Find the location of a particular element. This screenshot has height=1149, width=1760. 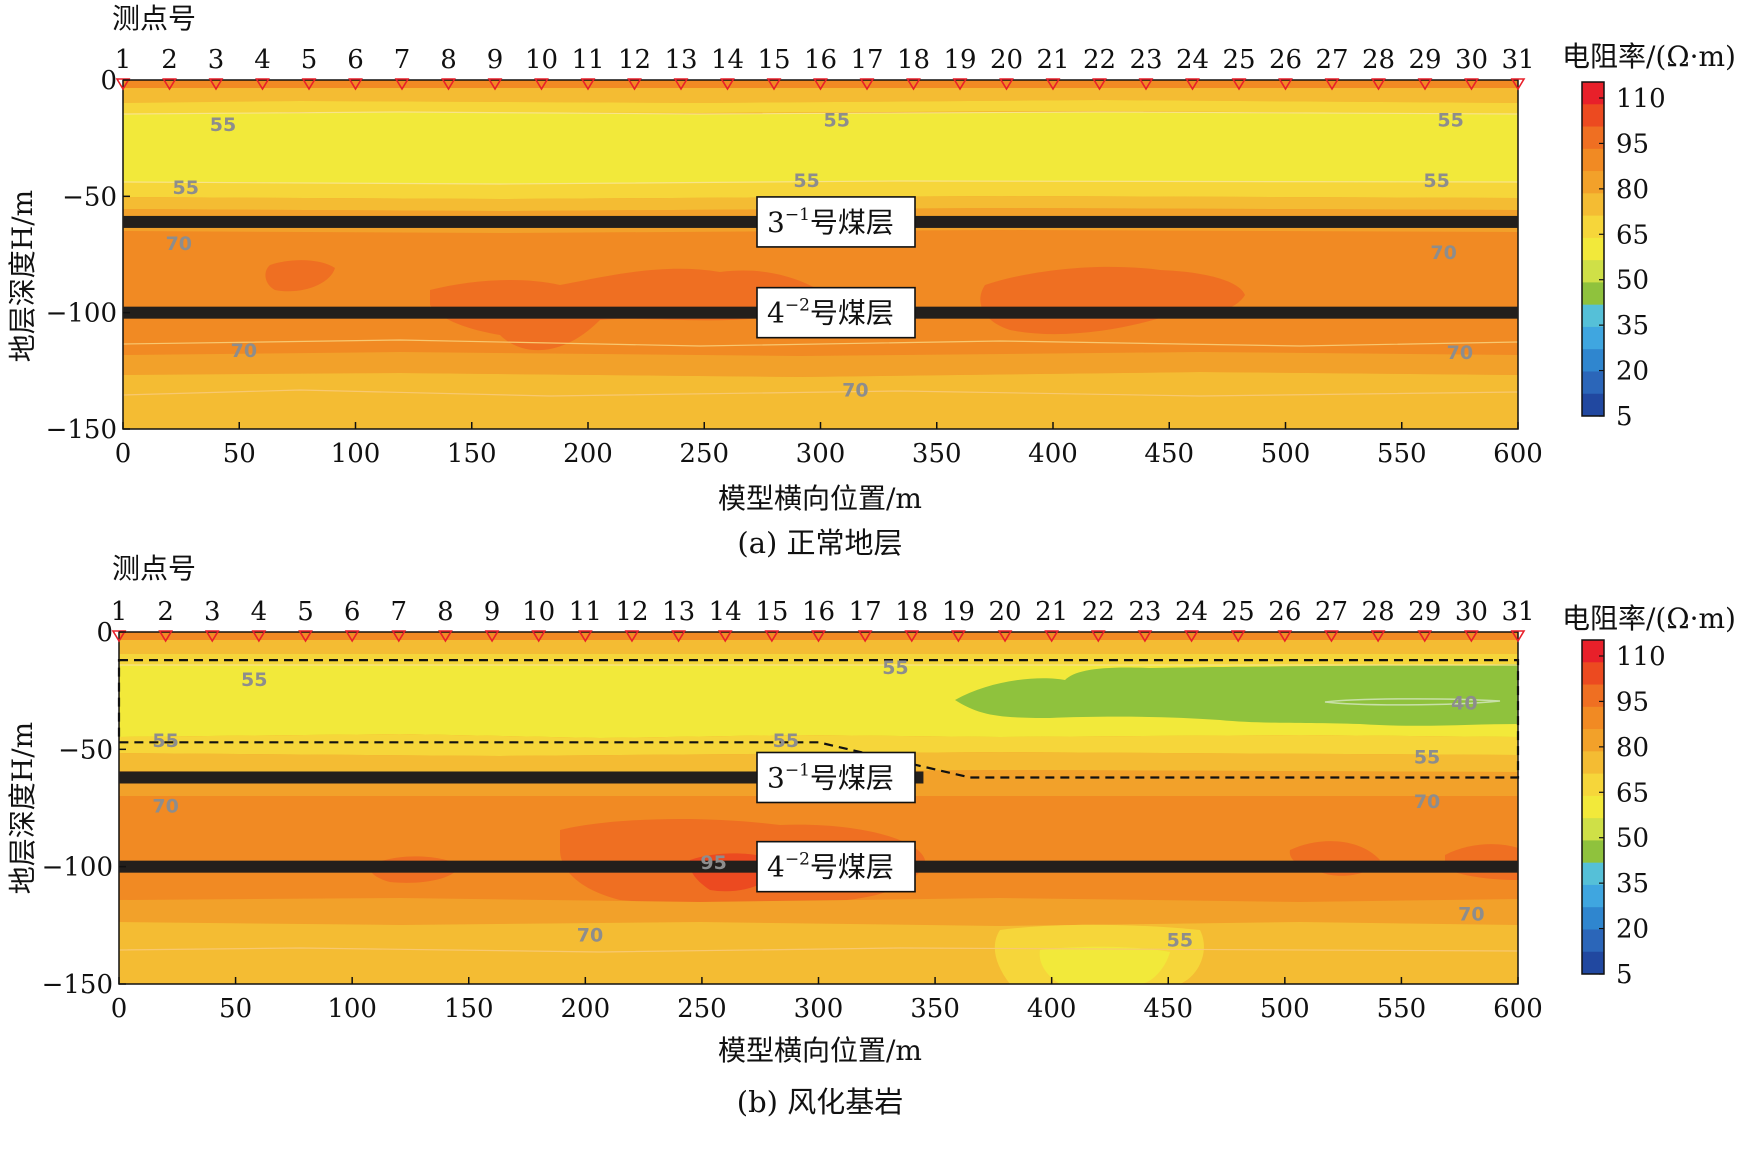

contour-label: 95 is located at coordinates (713, 863).